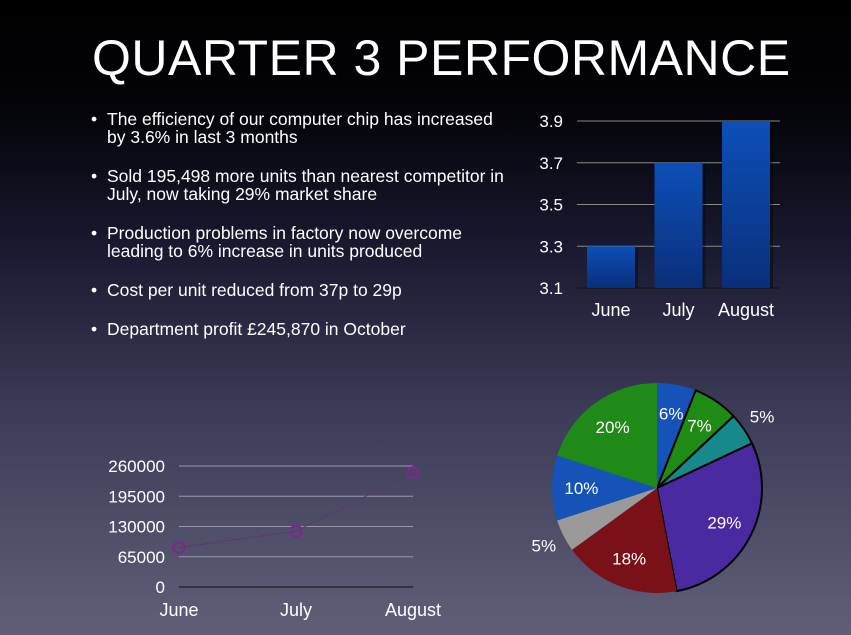 This screenshot has width=851, height=635. Describe the element at coordinates (551, 121) in the screenshot. I see `y-tick-label: 3.9` at that location.